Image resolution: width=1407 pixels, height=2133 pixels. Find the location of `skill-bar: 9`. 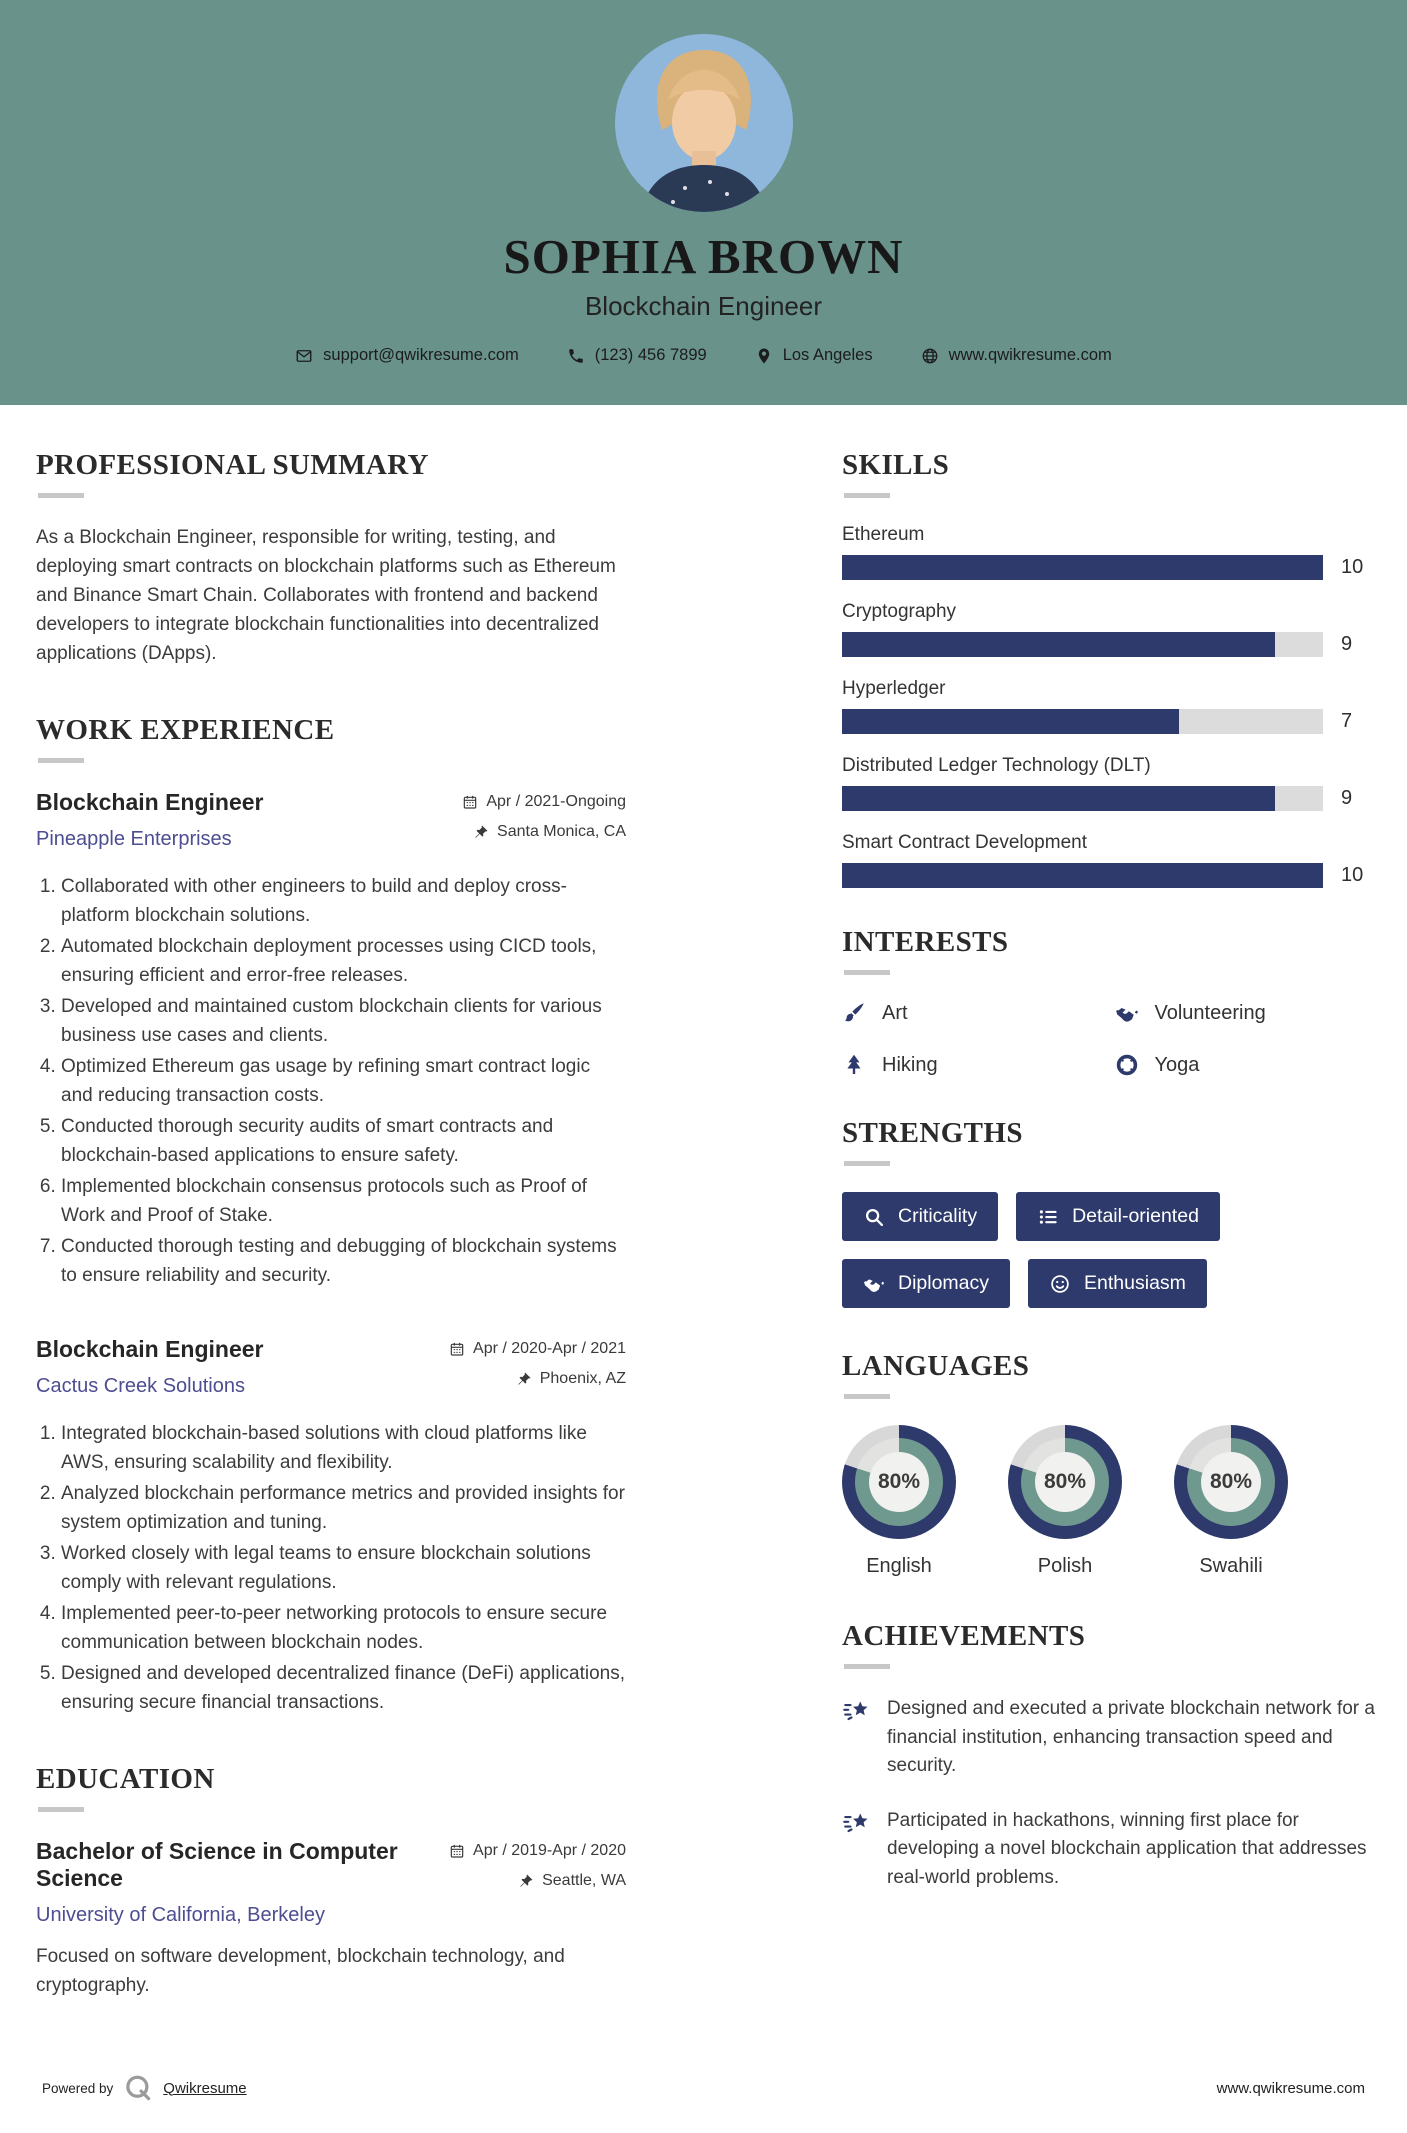

skill-bar: 9 is located at coordinates (1109, 798).